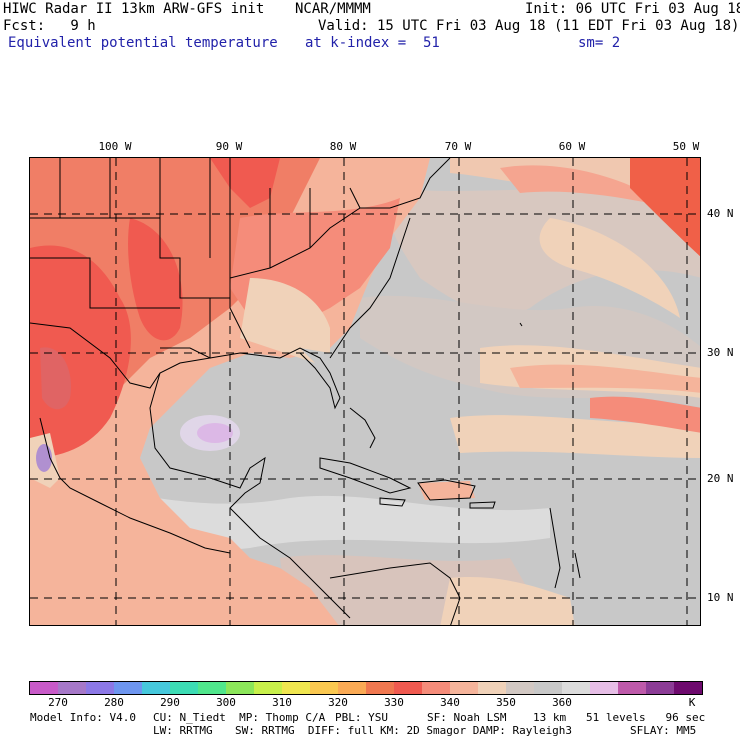 The image size is (740, 740). What do you see at coordinates (572, 146) in the screenshot?
I see `lon-tick-60w: 60 W` at bounding box center [572, 146].